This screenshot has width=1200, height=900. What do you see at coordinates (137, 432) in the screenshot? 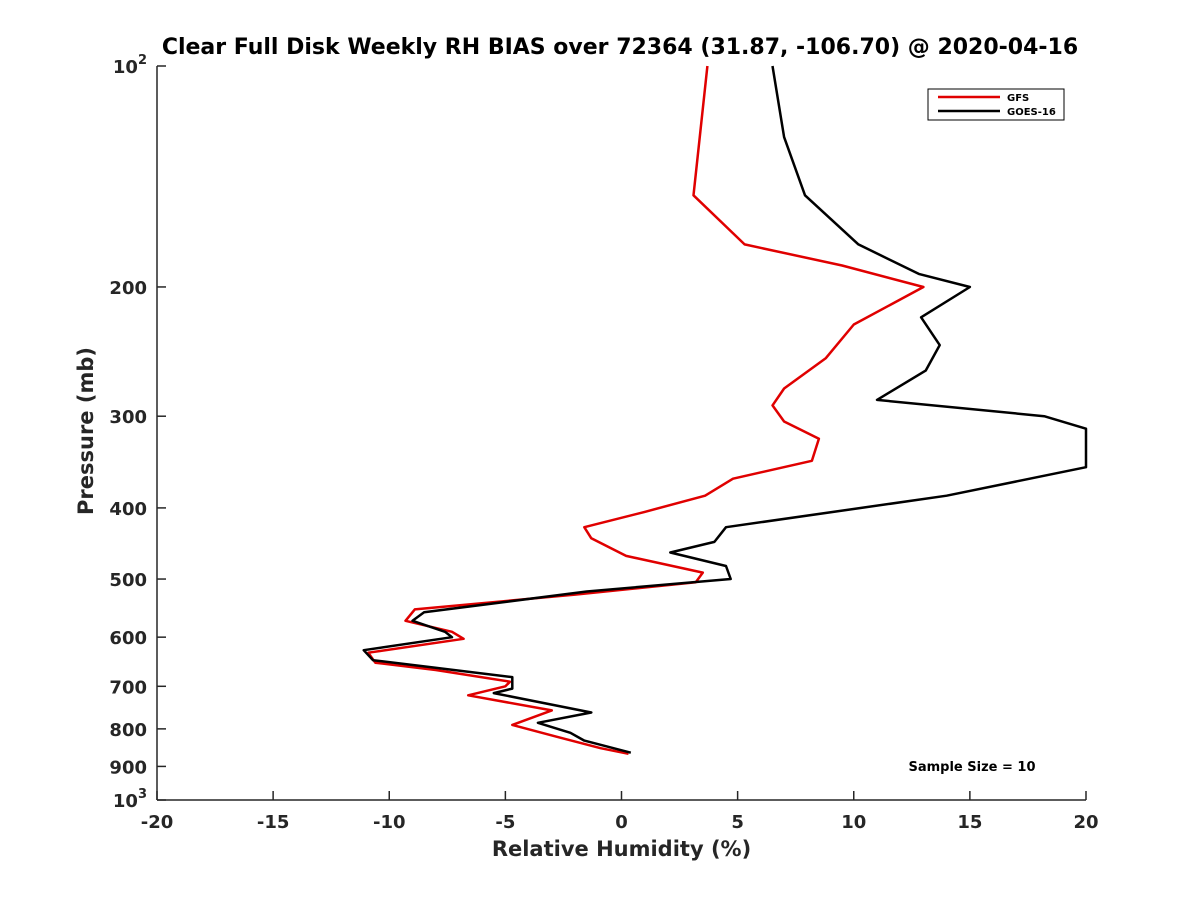
I see `y-axis-ticks: 10² 200 300 400 500 600 700 800 900 10³` at bounding box center [137, 432].